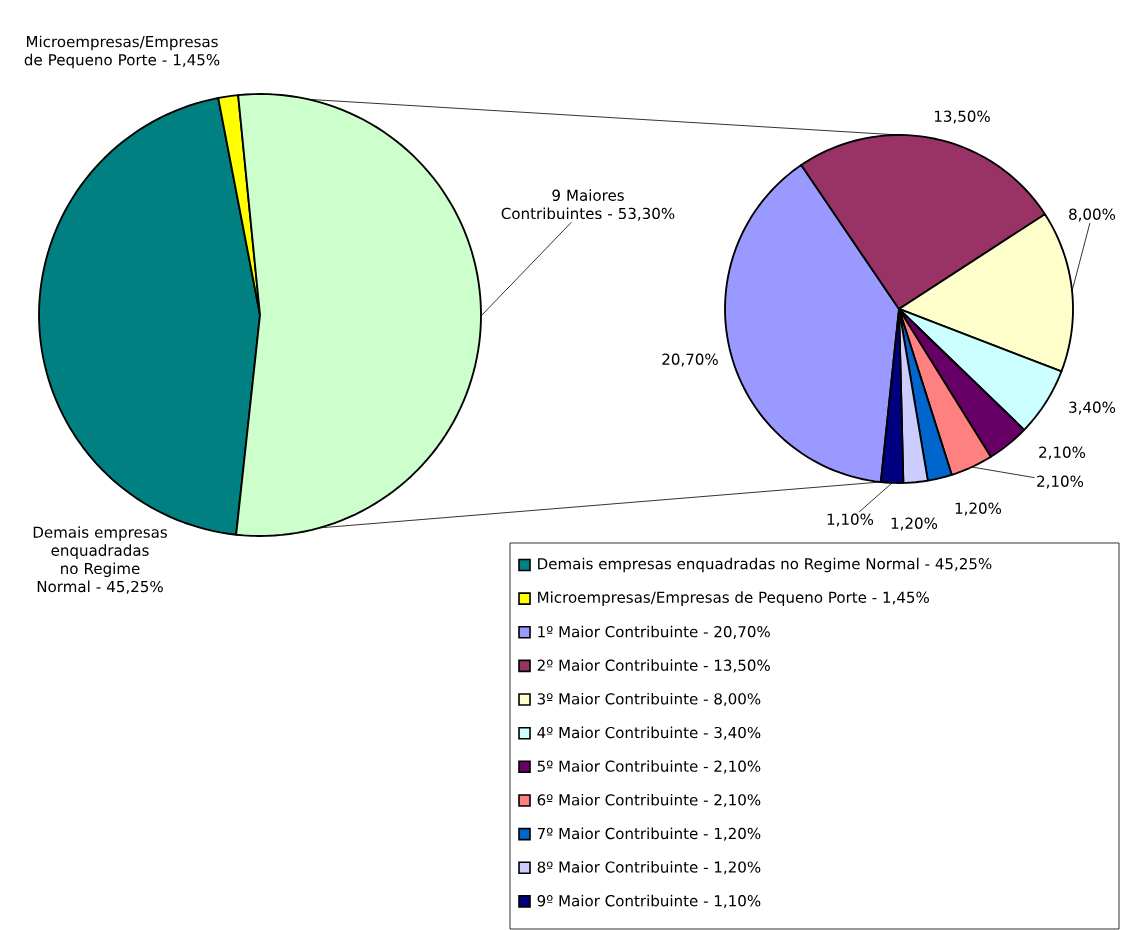 This screenshot has height=930, width=1126. What do you see at coordinates (649, 699) in the screenshot?
I see `legend-label: 3º Maior Contribuinte - 8,00%` at bounding box center [649, 699].